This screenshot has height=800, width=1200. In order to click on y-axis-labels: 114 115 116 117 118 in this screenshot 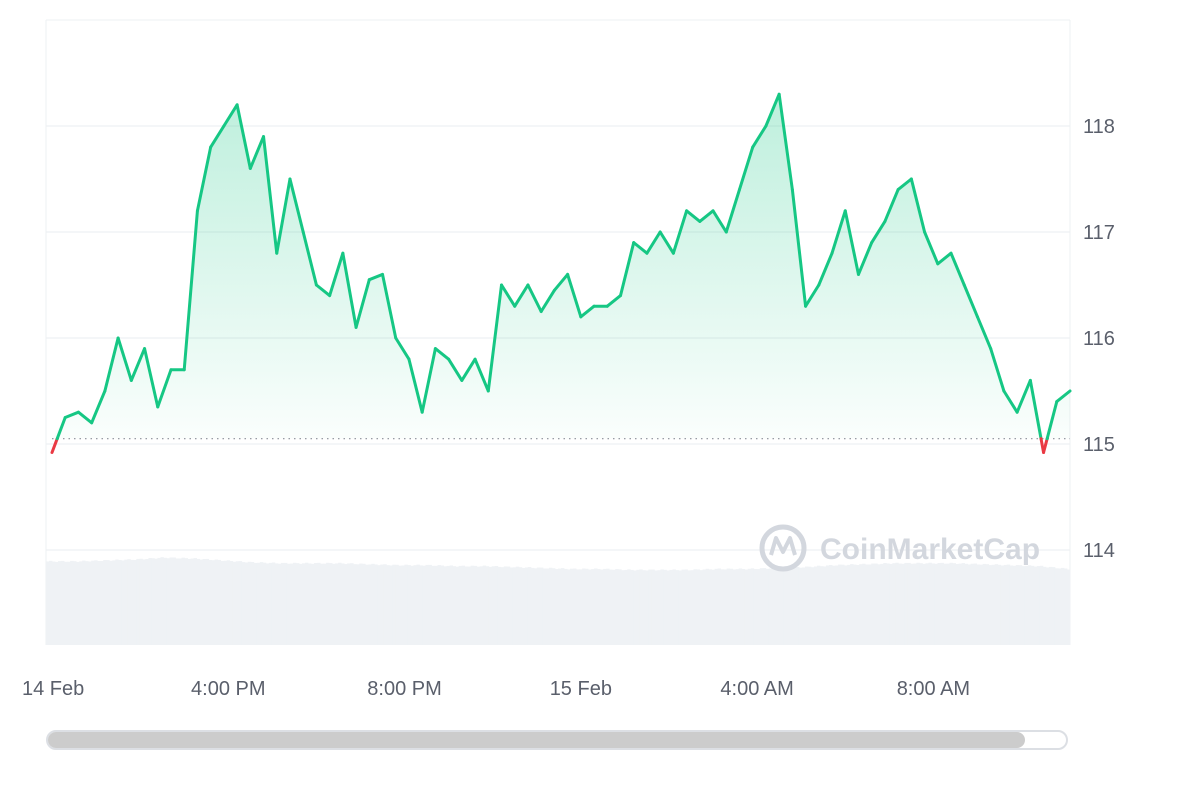, I will do `click(1099, 339)`.